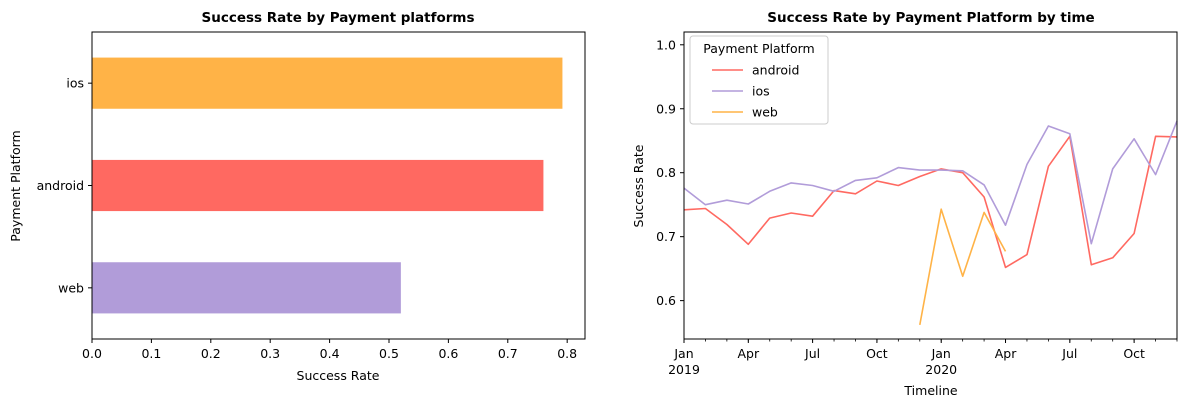 This screenshot has height=407, width=1187. What do you see at coordinates (15, 185) in the screenshot?
I see `bar-y-axis-label: Payment Platform` at bounding box center [15, 185].